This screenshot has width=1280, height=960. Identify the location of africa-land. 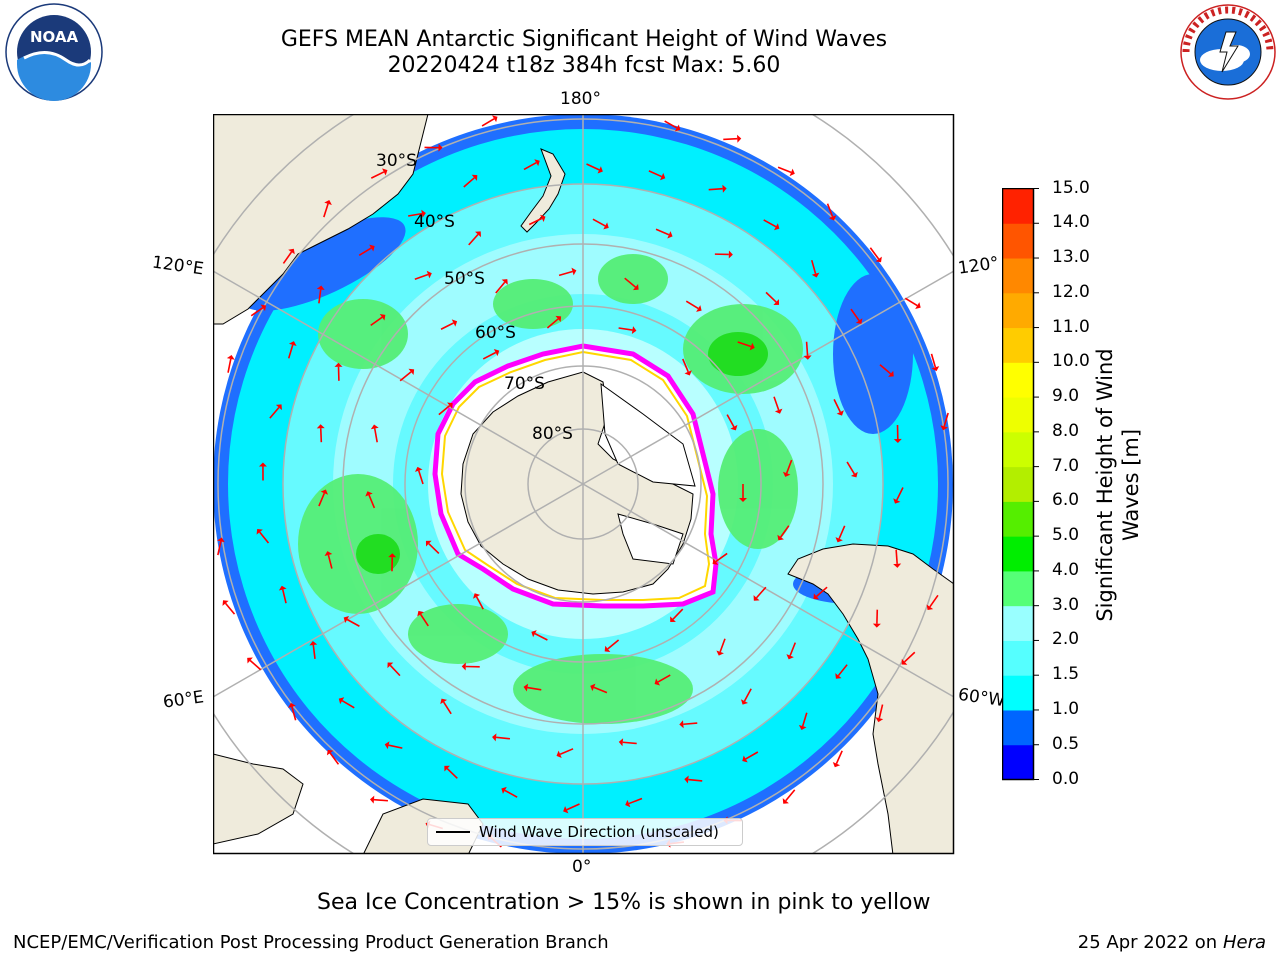
(258, 799).